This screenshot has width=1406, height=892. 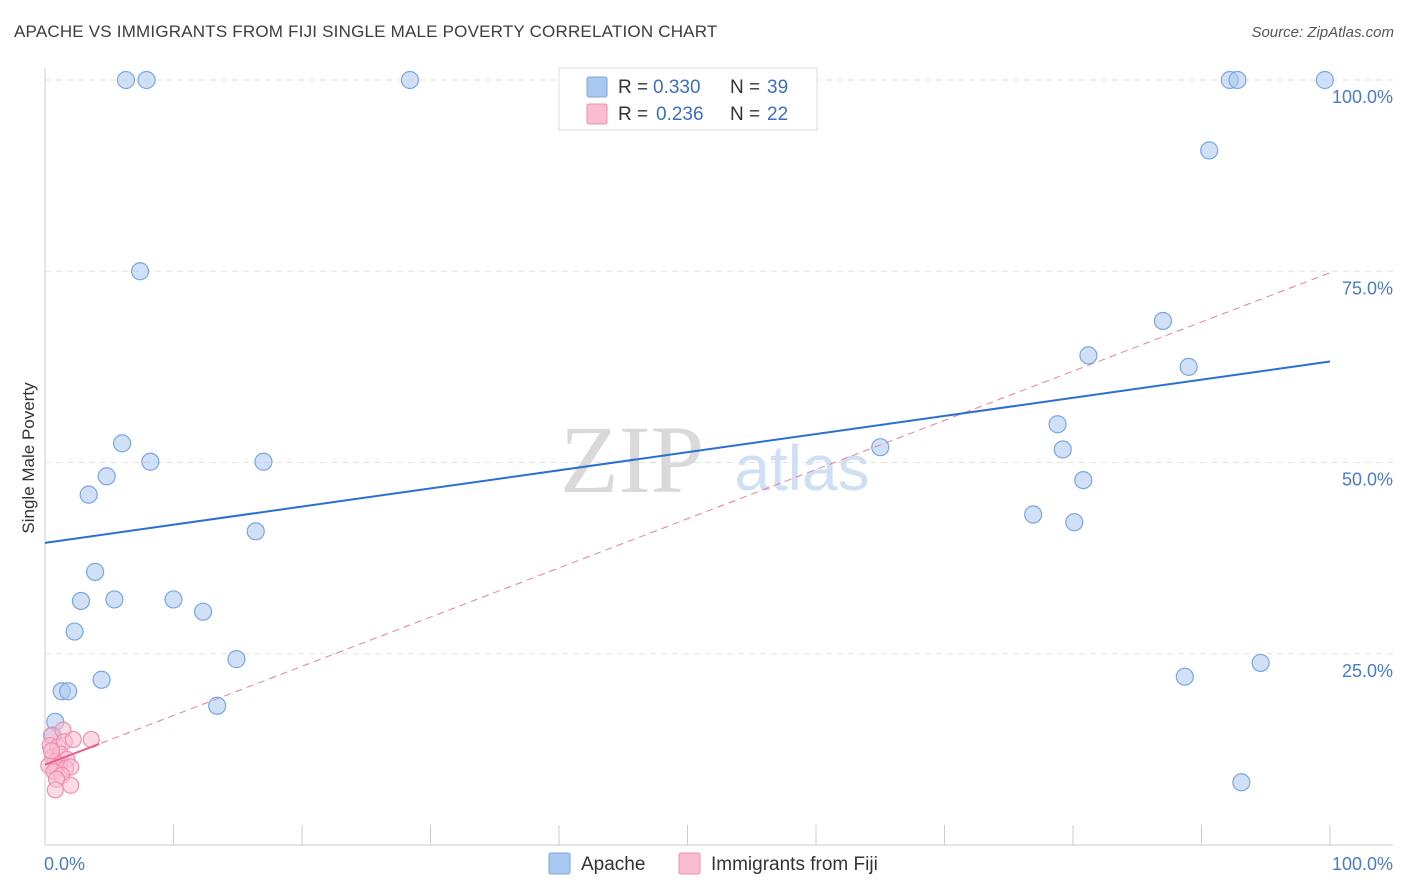 What do you see at coordinates (777, 114) in the screenshot?
I see `fiji-n-value: 22` at bounding box center [777, 114].